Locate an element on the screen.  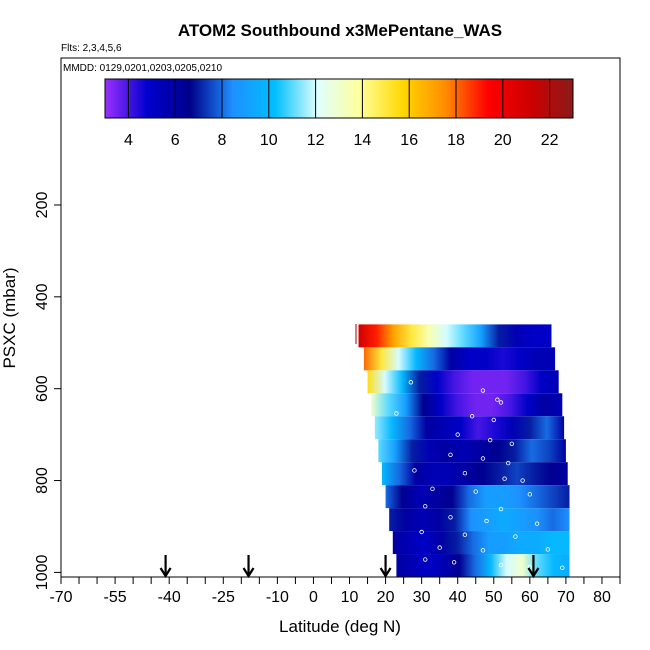
profile-bands is located at coordinates (464, 450).